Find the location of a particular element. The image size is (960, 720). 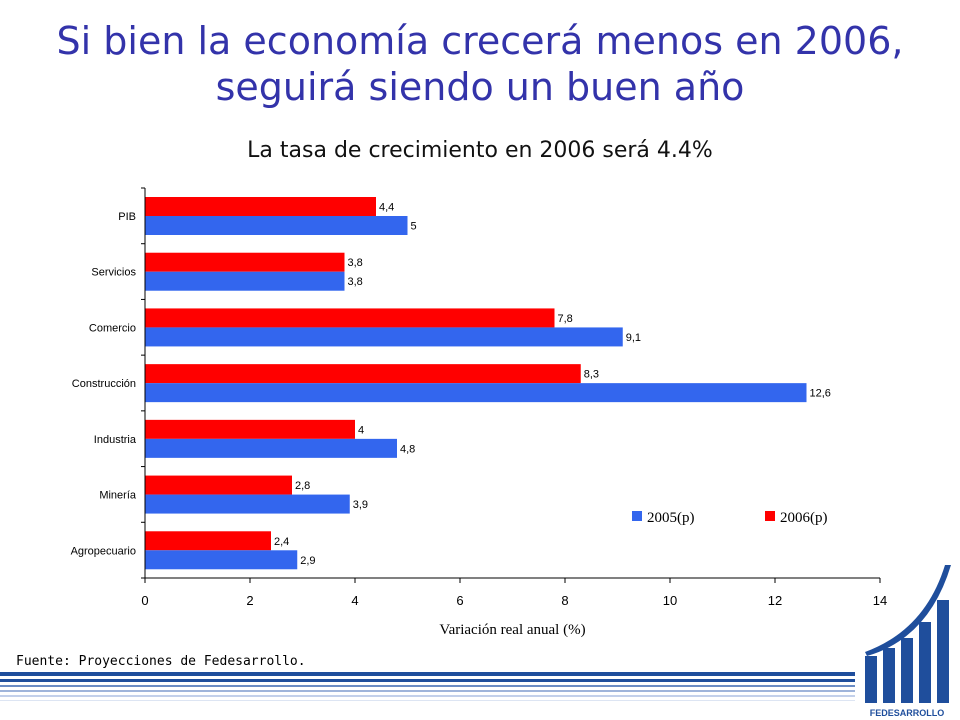

legend-label-0: 2005(p) is located at coordinates (671, 518).